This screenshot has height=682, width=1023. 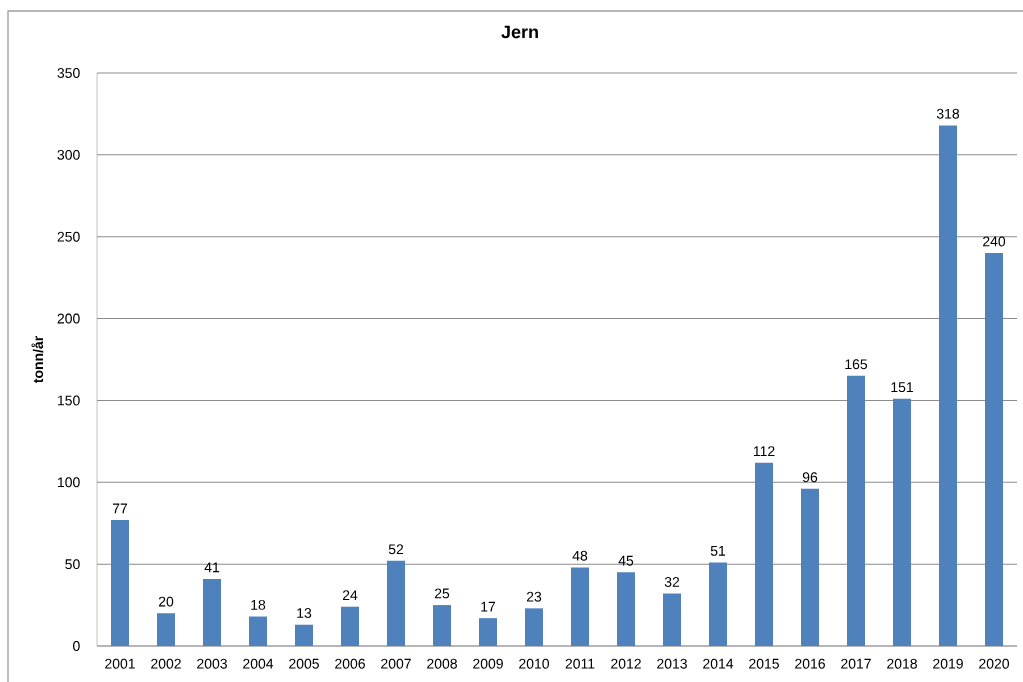 I want to click on data-label: 45, so click(x=626, y=560).